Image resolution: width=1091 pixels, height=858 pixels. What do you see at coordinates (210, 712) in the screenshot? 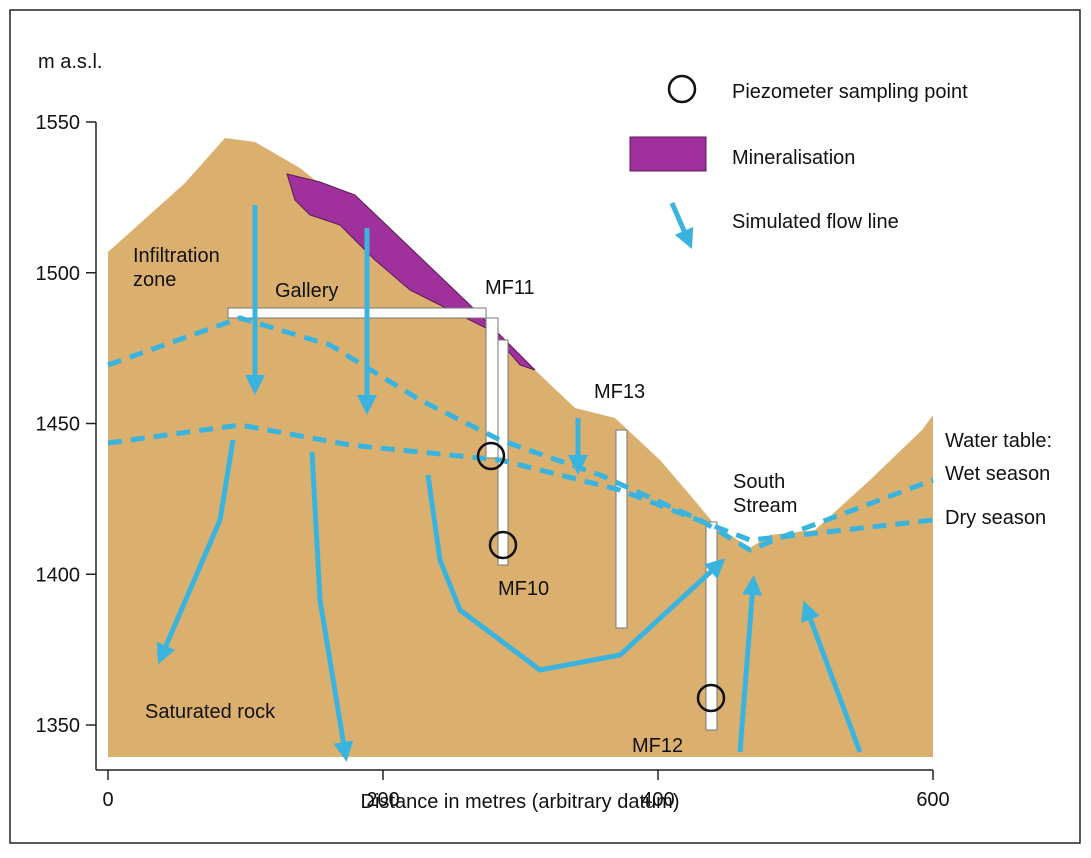
I see `label: Saturated rock` at bounding box center [210, 712].